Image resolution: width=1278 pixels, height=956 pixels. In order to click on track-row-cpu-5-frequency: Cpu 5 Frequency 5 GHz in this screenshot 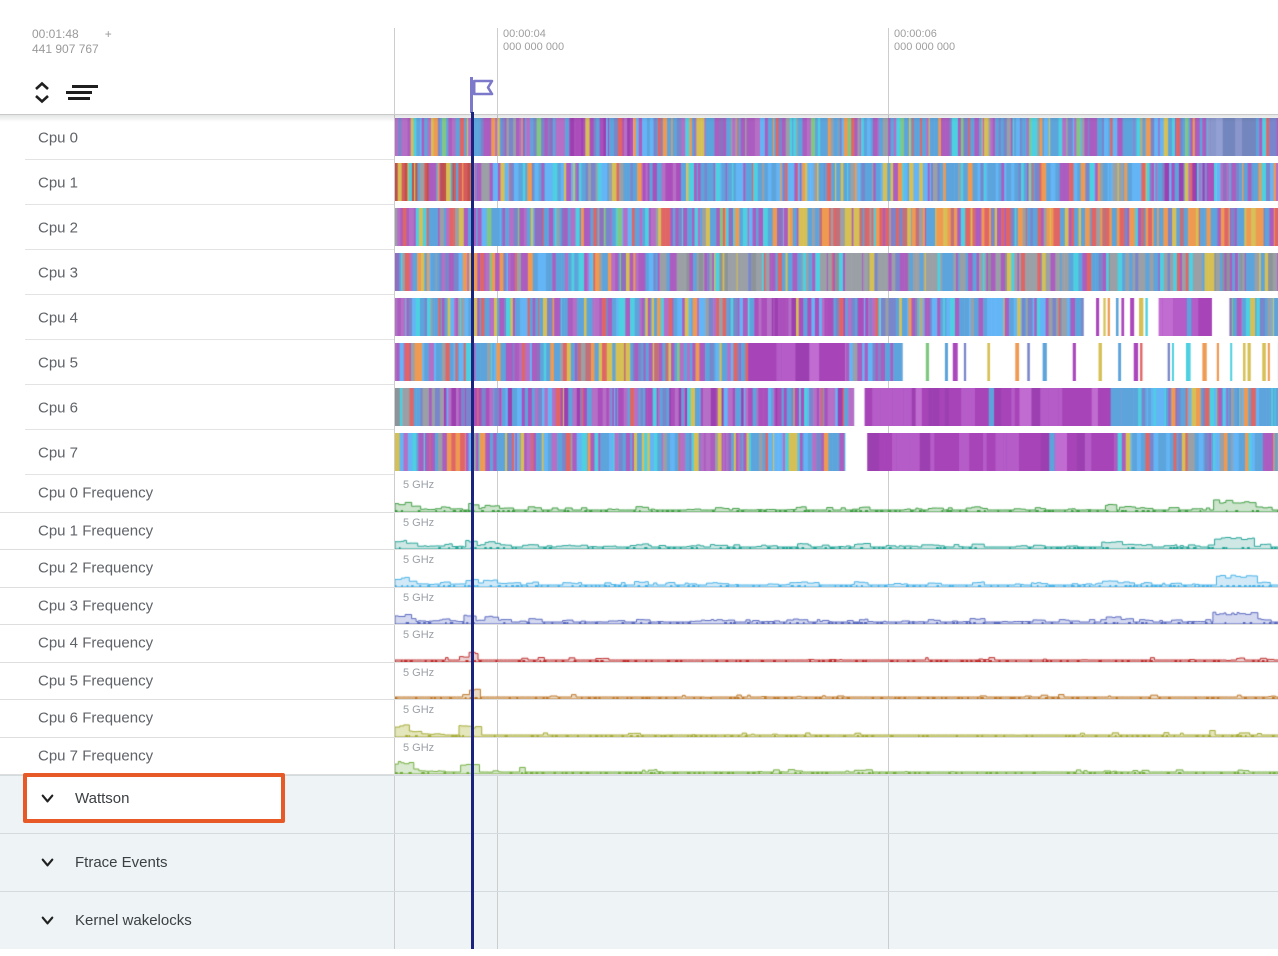, I will do `click(639, 681)`.